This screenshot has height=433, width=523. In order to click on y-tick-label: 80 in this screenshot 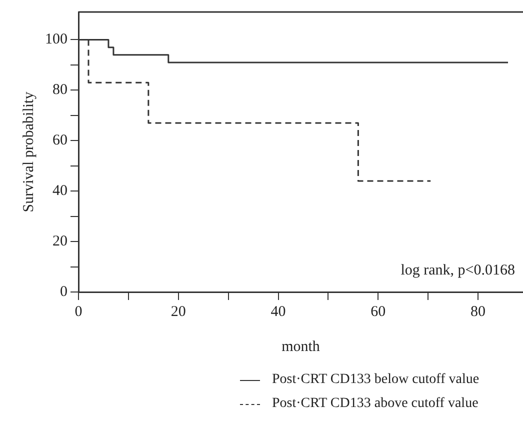, I will do `click(60, 90)`.